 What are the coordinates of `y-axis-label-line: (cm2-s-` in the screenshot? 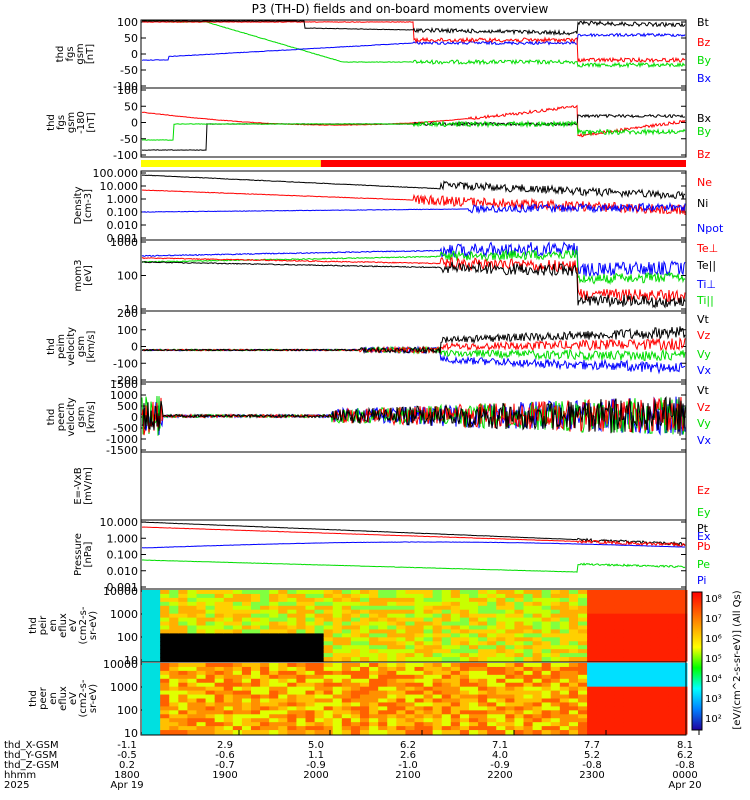 It's located at (83, 625).